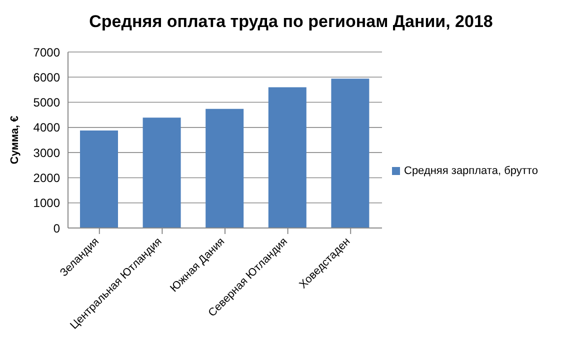  I want to click on y-tick-label: 4000, so click(46, 127).